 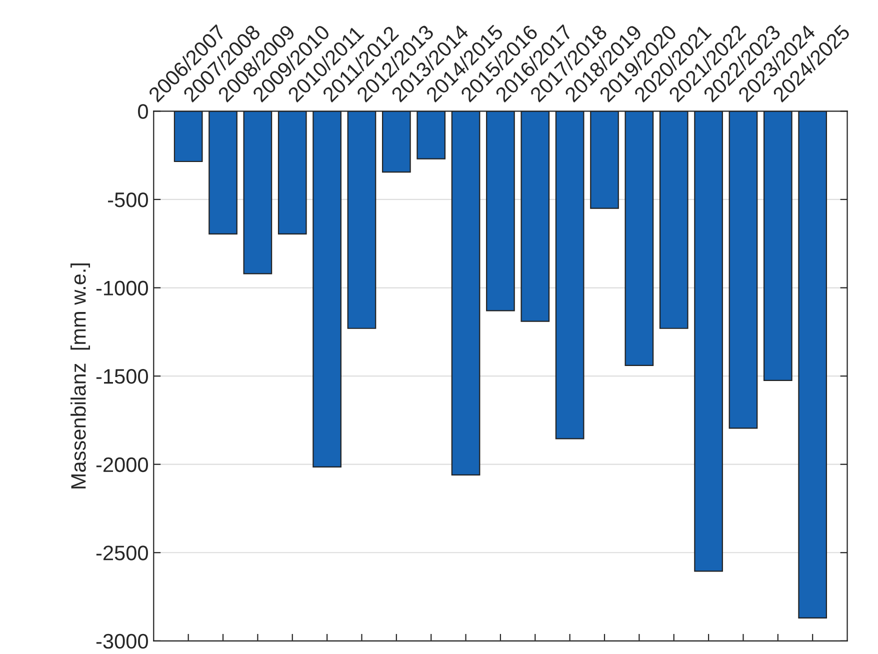 What do you see at coordinates (143, 111) in the screenshot?
I see `y-tick-label: 0` at bounding box center [143, 111].